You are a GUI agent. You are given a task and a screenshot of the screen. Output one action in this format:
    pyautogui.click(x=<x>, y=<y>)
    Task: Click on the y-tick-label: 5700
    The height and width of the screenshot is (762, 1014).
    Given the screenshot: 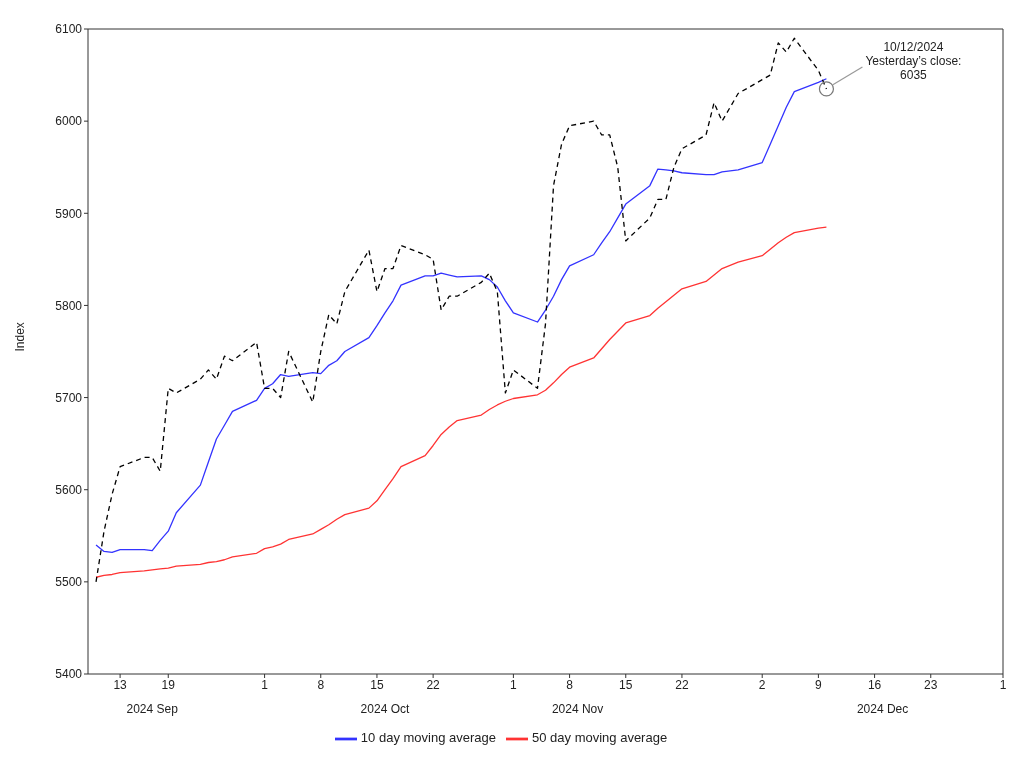 What is the action you would take?
    pyautogui.click(x=69, y=397)
    